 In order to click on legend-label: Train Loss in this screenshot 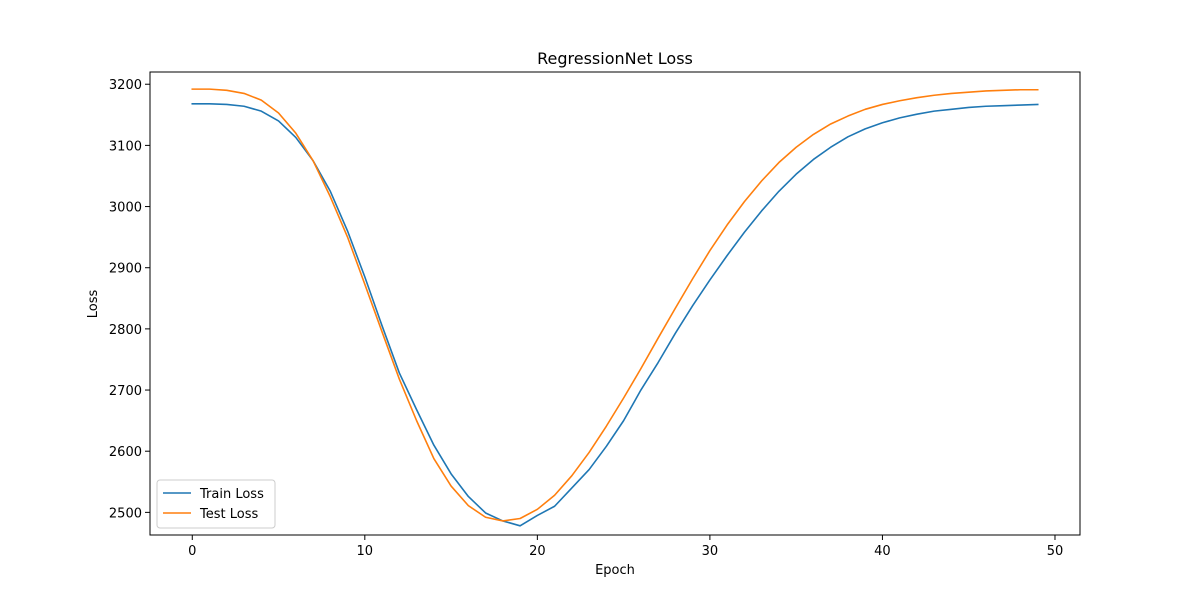, I will do `click(231, 494)`.